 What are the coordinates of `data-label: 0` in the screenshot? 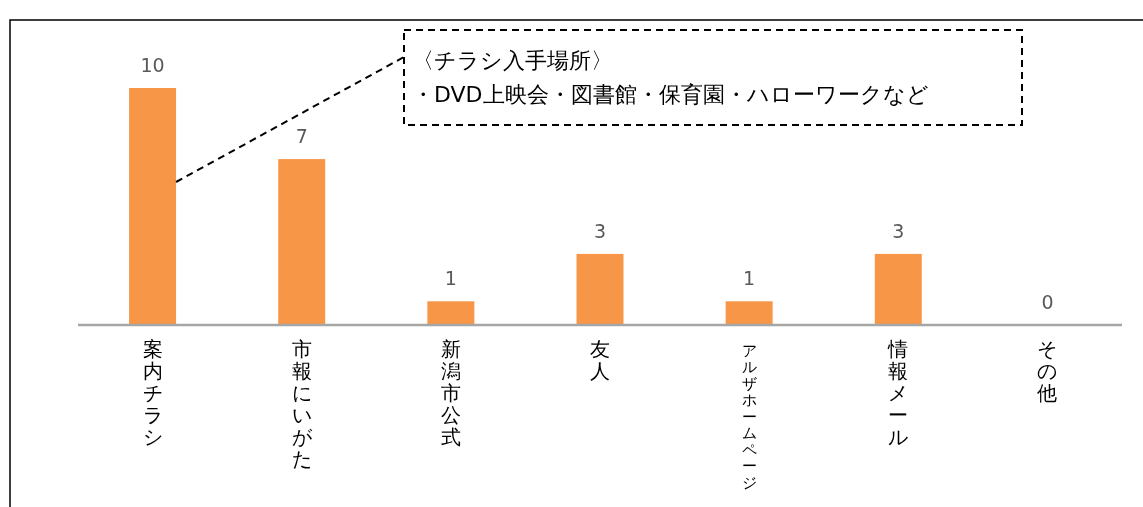 It's located at (1047, 302).